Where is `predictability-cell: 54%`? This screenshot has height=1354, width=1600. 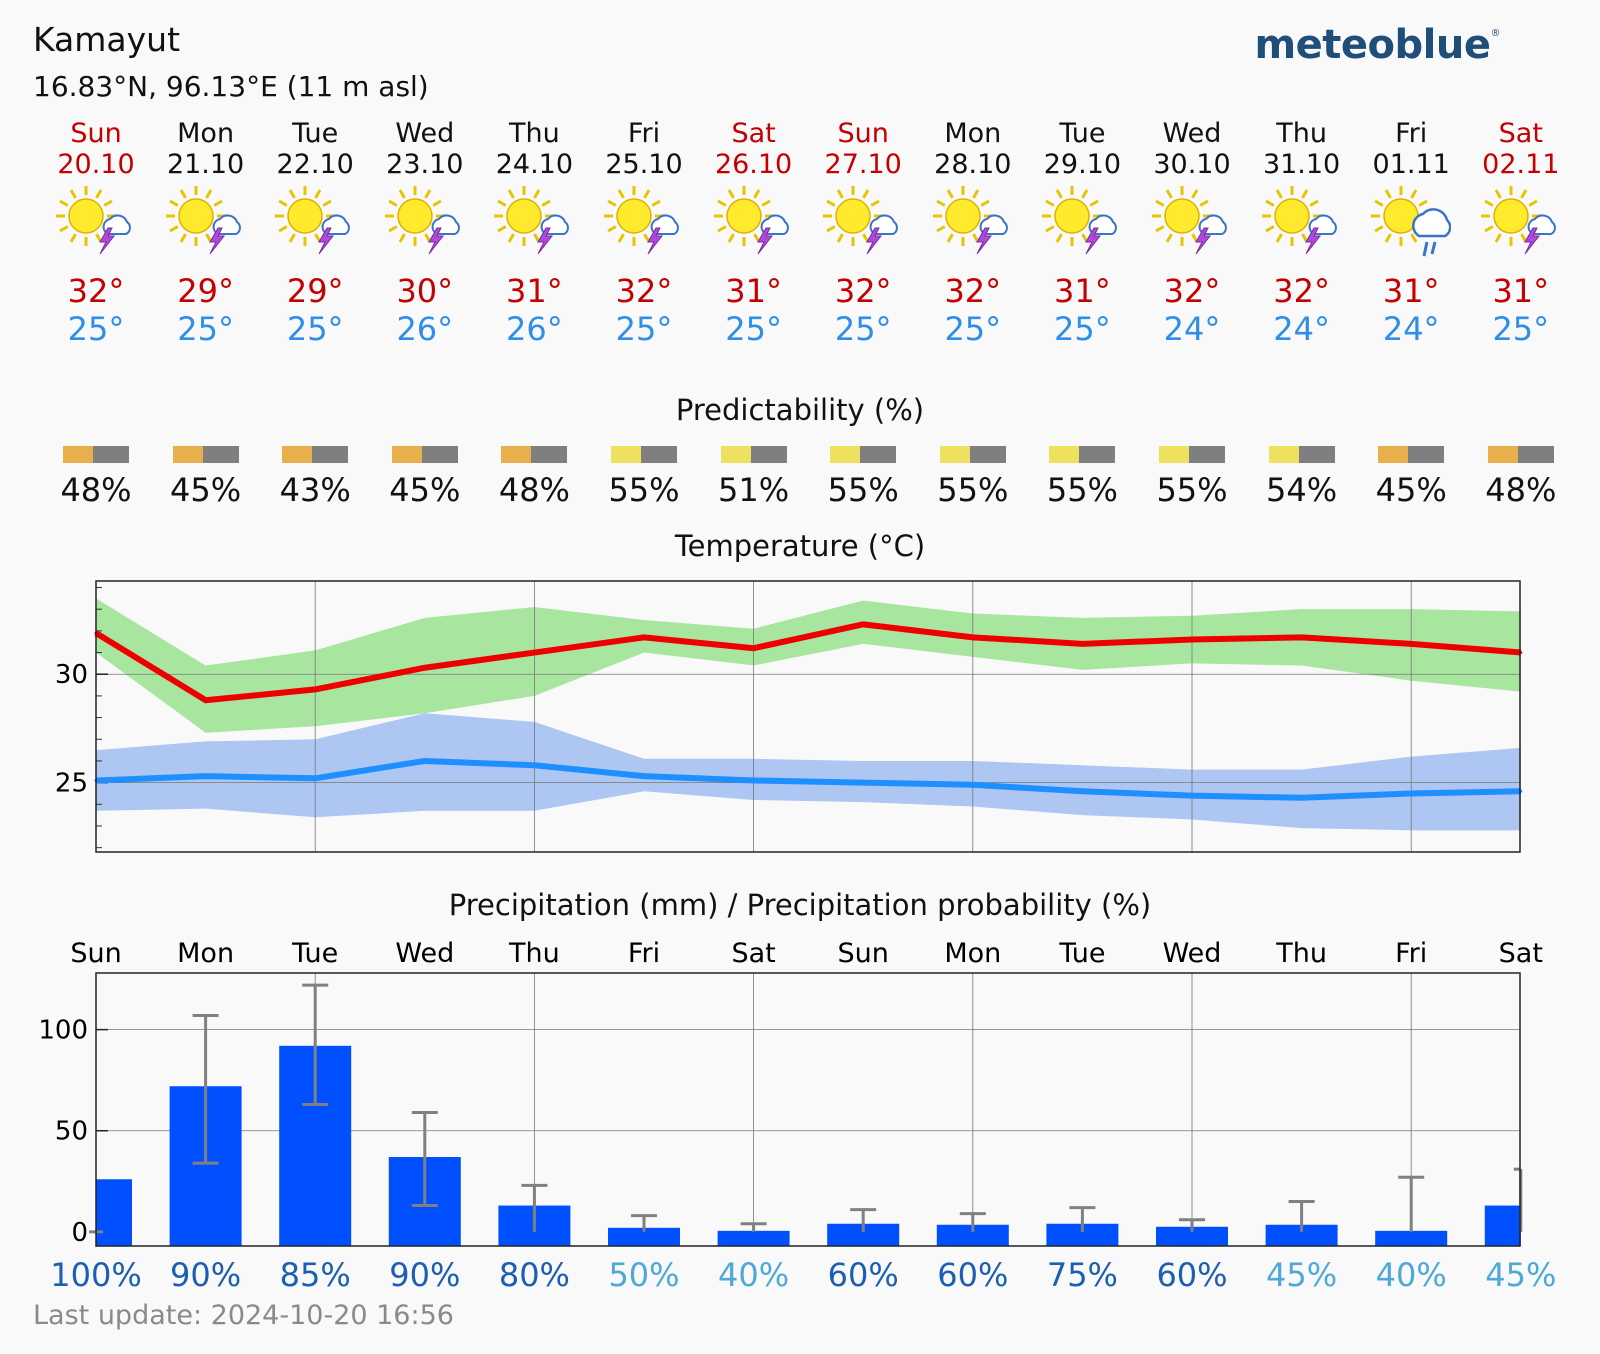
predictability-cell: 54% is located at coordinates (1302, 477).